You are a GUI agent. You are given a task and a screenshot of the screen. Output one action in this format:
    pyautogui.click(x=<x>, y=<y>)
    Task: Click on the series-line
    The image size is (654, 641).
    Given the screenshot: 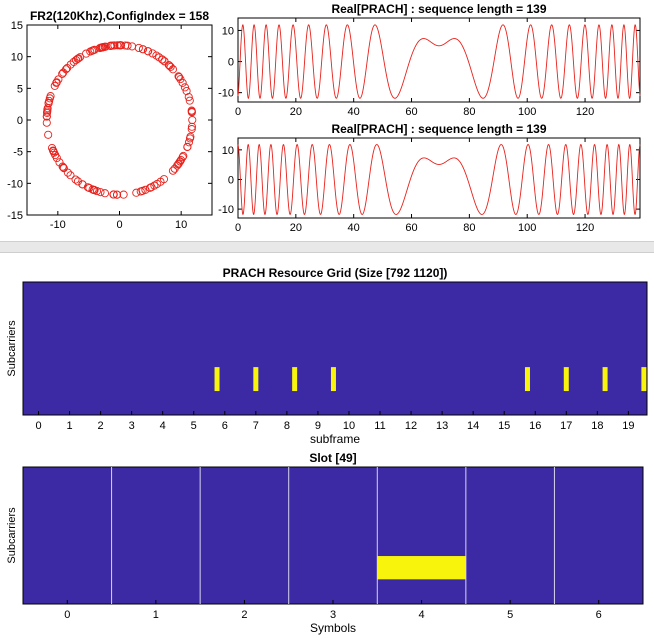 What is the action you would take?
    pyautogui.click(x=439, y=62)
    